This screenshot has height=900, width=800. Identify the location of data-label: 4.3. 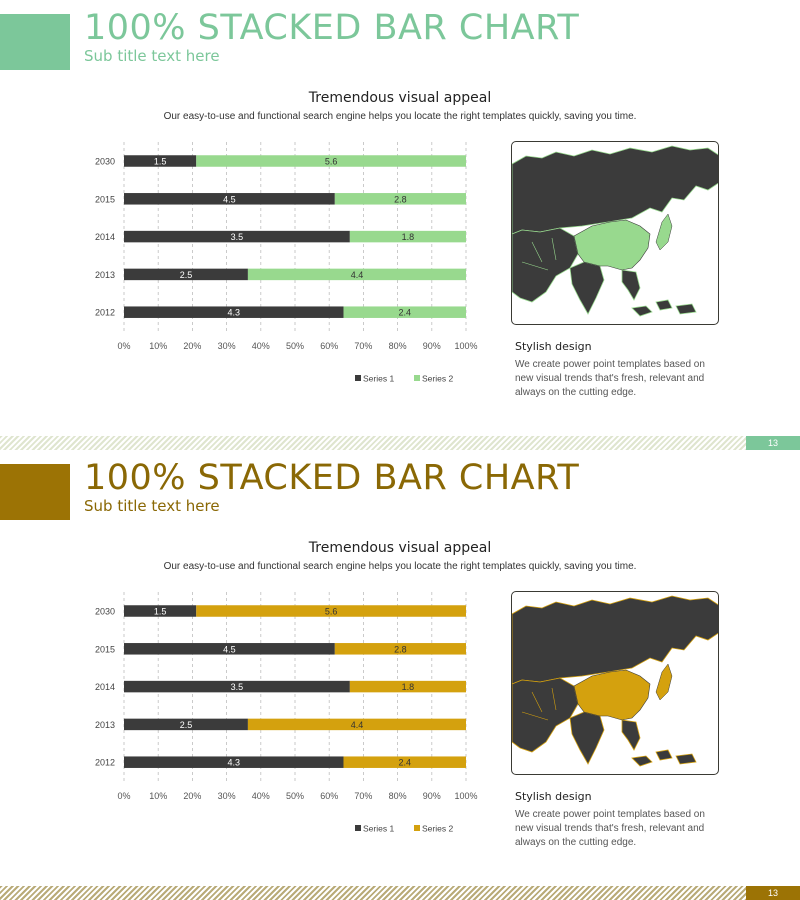
(233, 763).